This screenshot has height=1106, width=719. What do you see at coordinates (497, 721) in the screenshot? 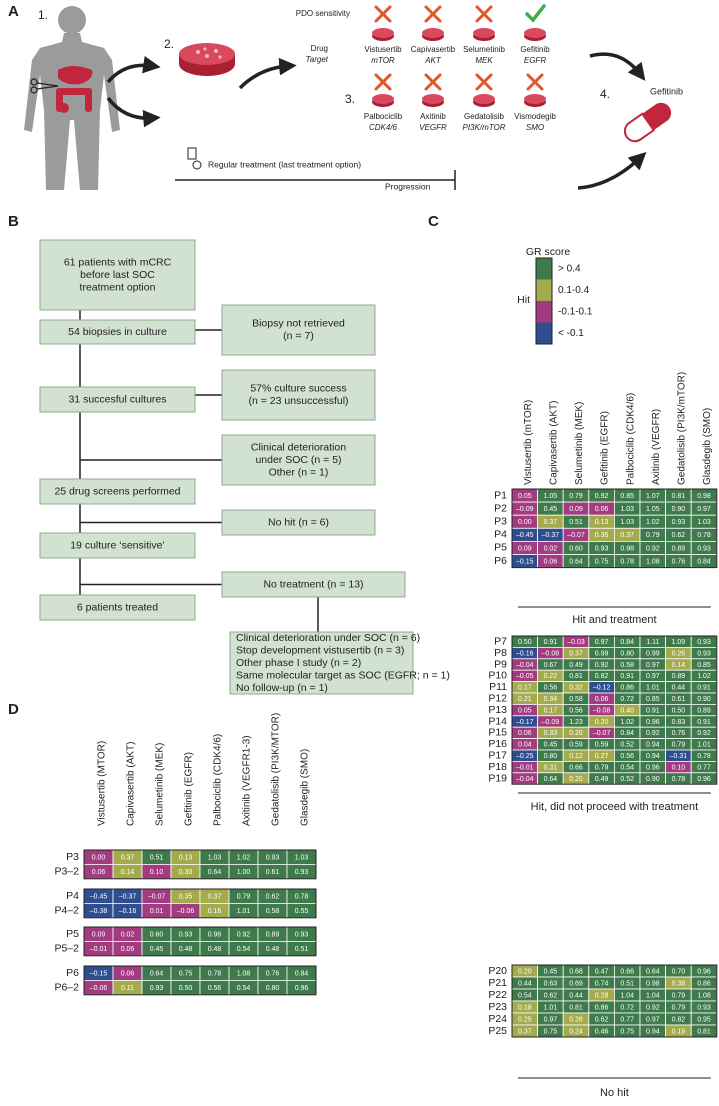
I see `row-label: P14` at bounding box center [497, 721].